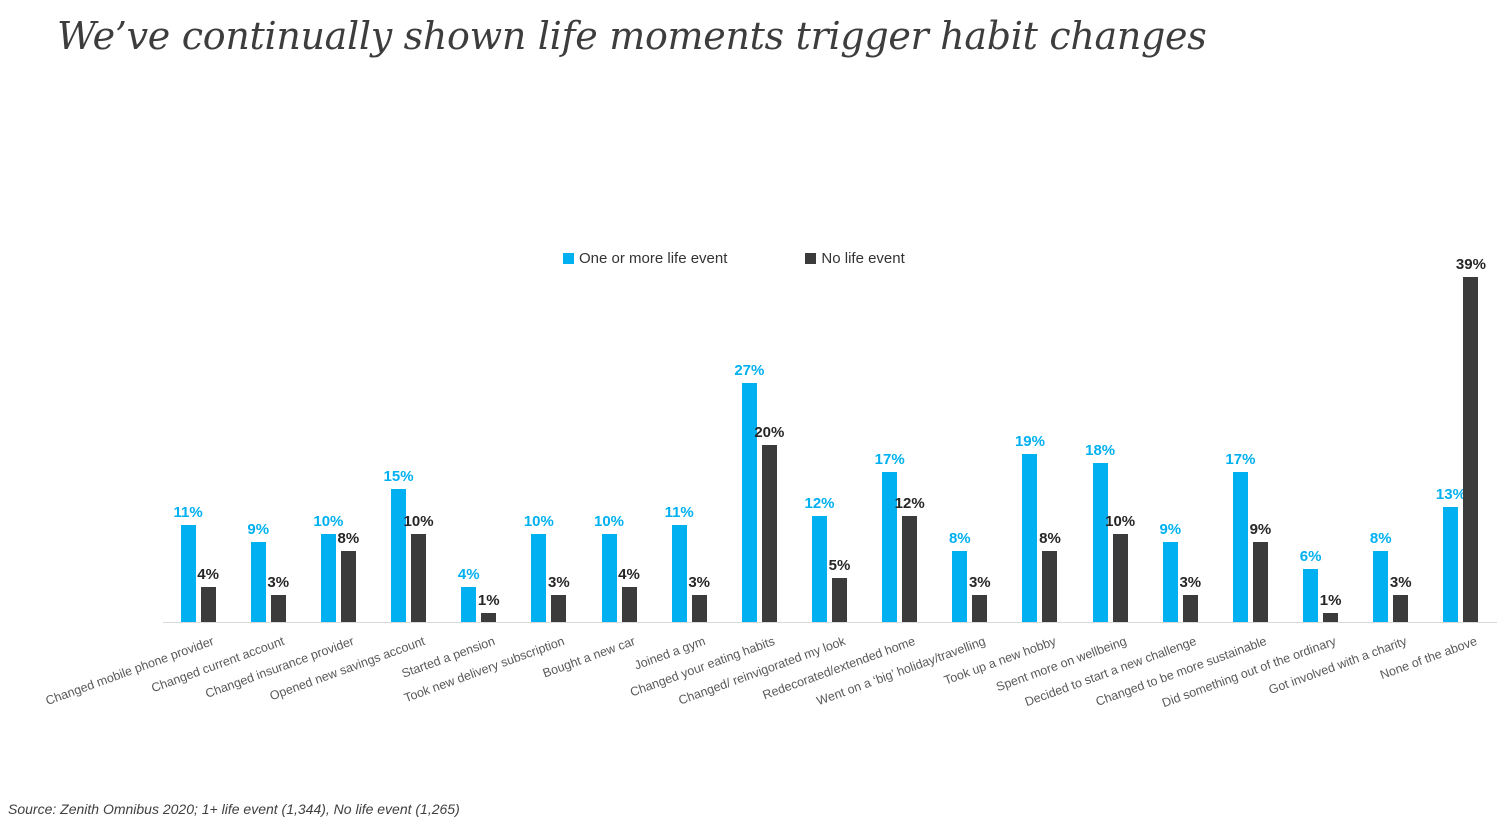  What do you see at coordinates (653, 258) in the screenshot?
I see `legend-label-one-or-more-life-event: One or more life event` at bounding box center [653, 258].